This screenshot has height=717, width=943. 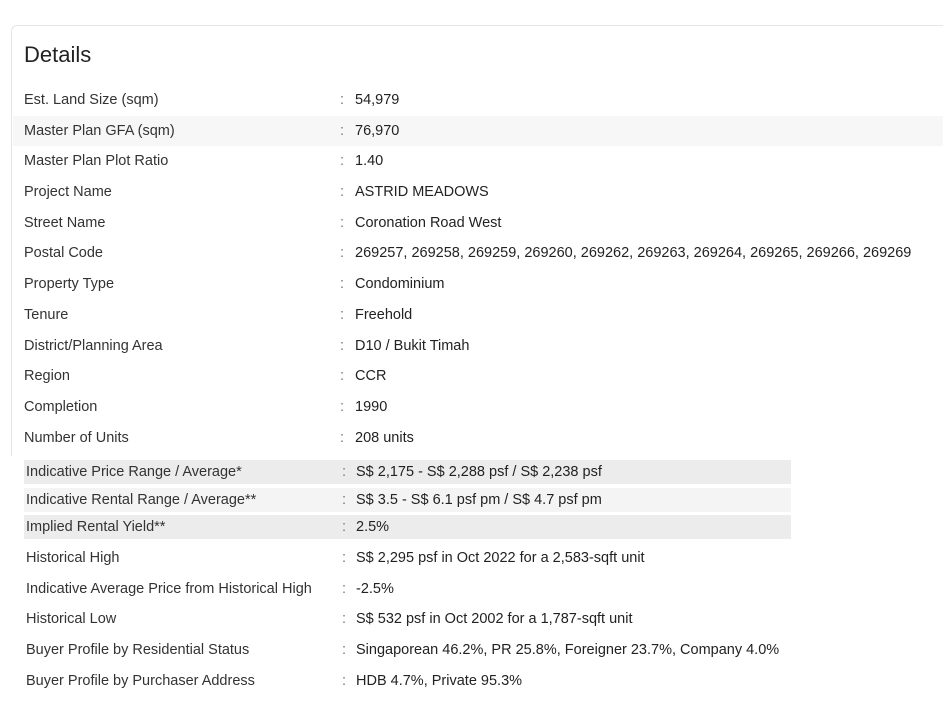 I want to click on detail-row: Property Type: Condominium, so click(x=478, y=284).